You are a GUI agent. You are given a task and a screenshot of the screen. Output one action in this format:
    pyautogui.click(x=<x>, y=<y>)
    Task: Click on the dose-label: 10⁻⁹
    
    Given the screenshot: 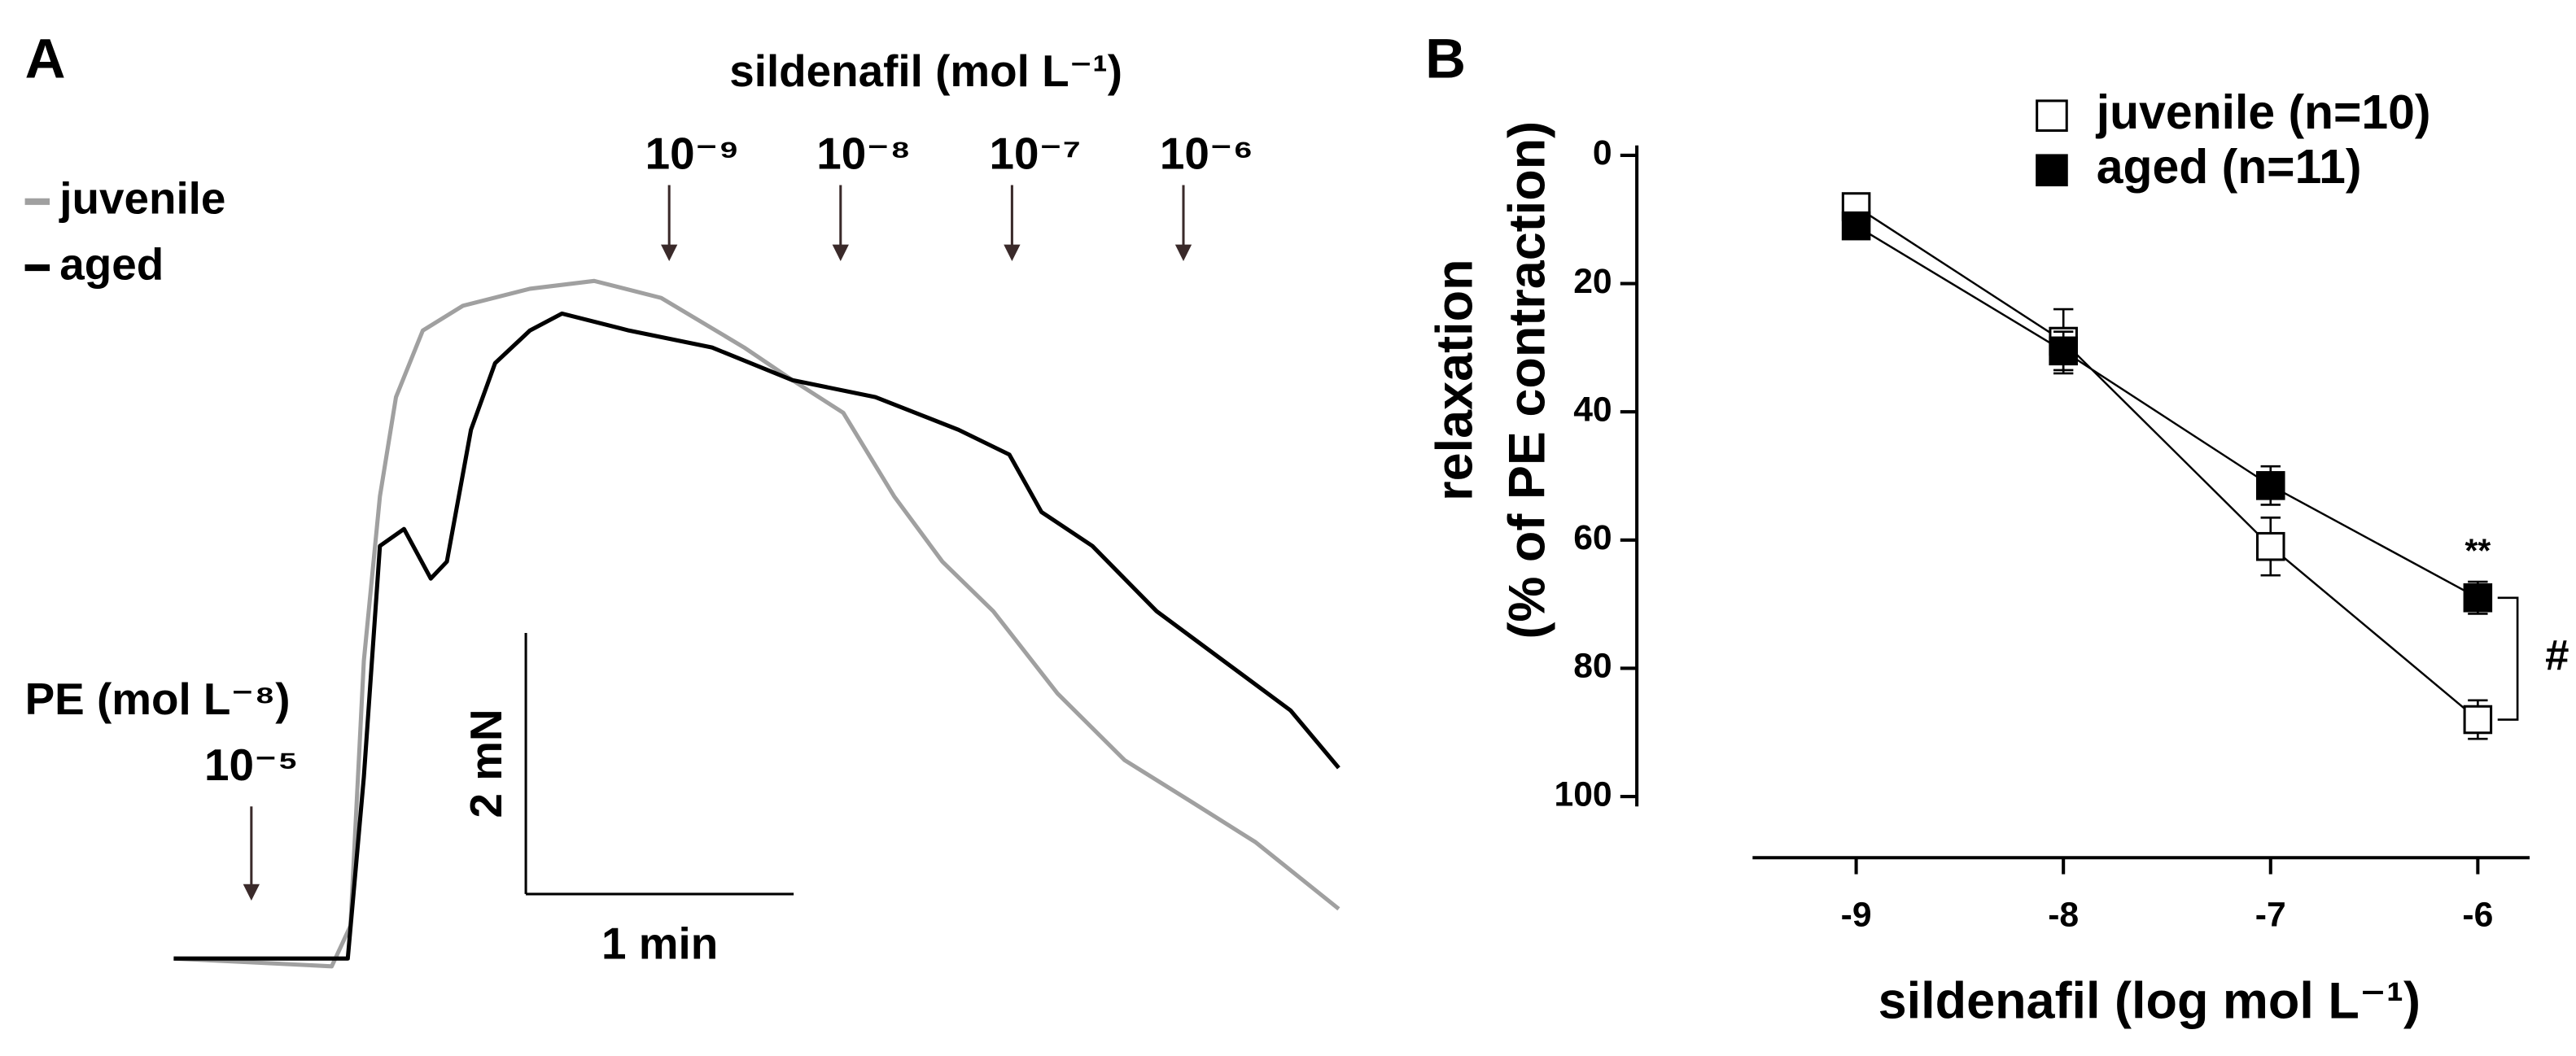 What is the action you would take?
    pyautogui.click(x=692, y=153)
    